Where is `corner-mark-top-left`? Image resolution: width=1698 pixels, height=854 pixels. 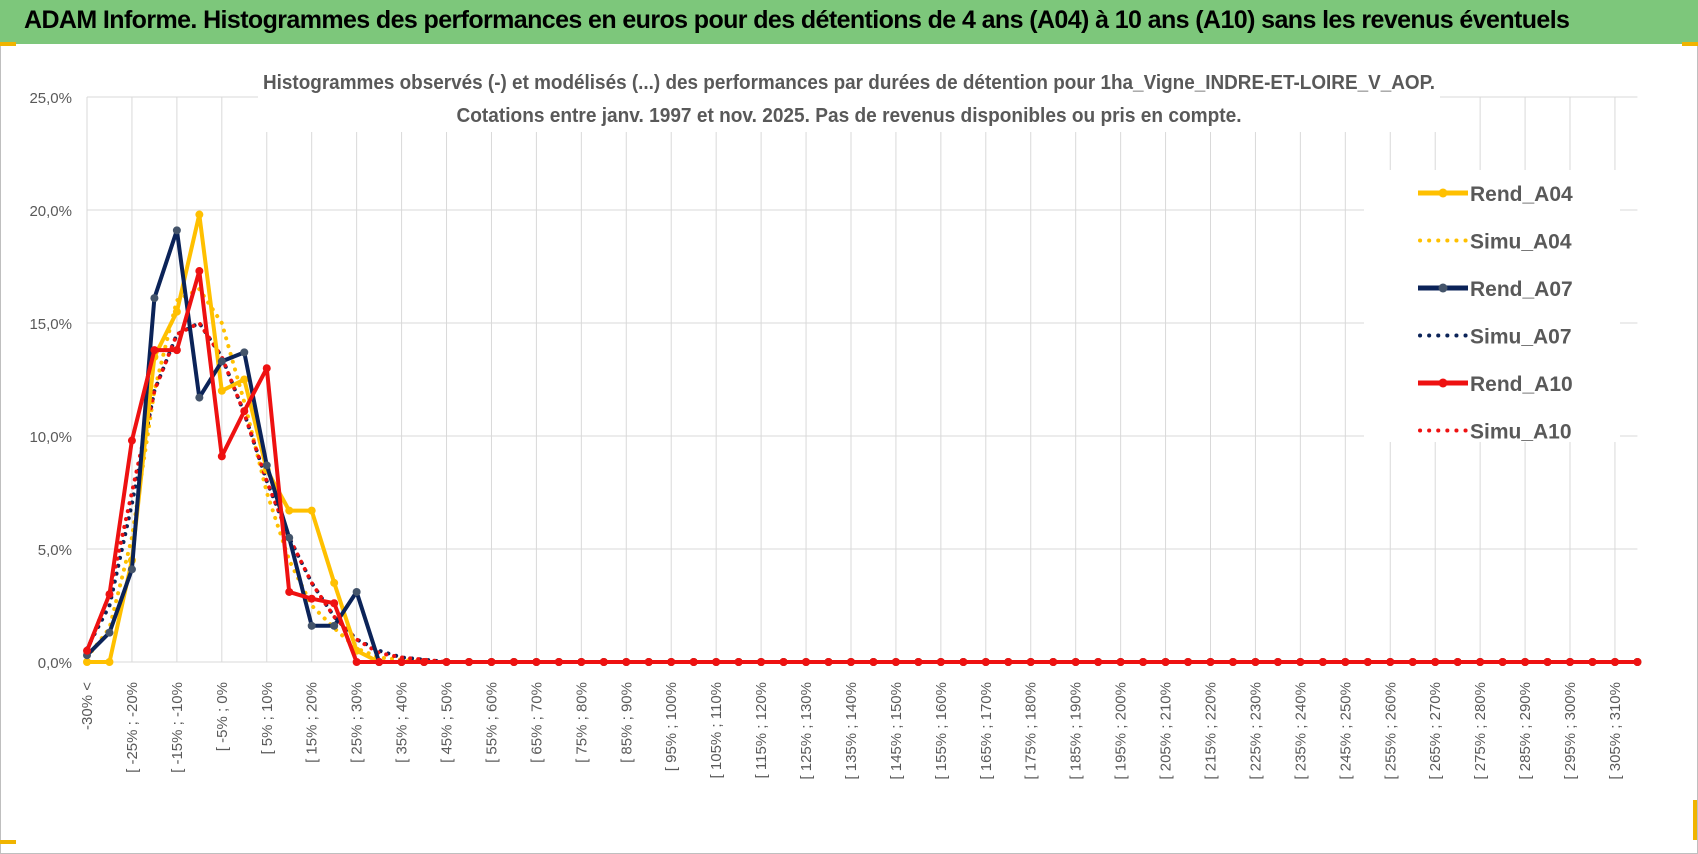 corner-mark-top-left is located at coordinates (8, 44).